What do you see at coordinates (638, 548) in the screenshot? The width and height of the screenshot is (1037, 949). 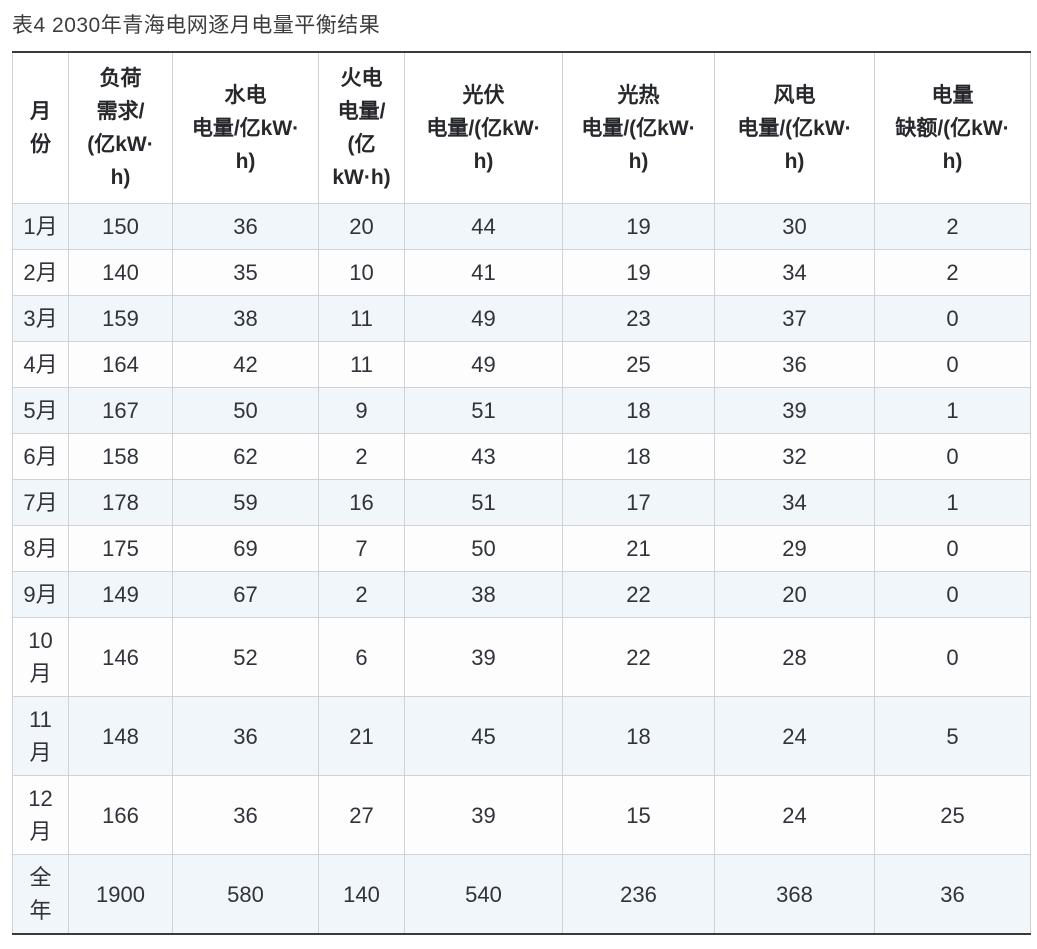 I see `value-cell-solar-csp: 21` at bounding box center [638, 548].